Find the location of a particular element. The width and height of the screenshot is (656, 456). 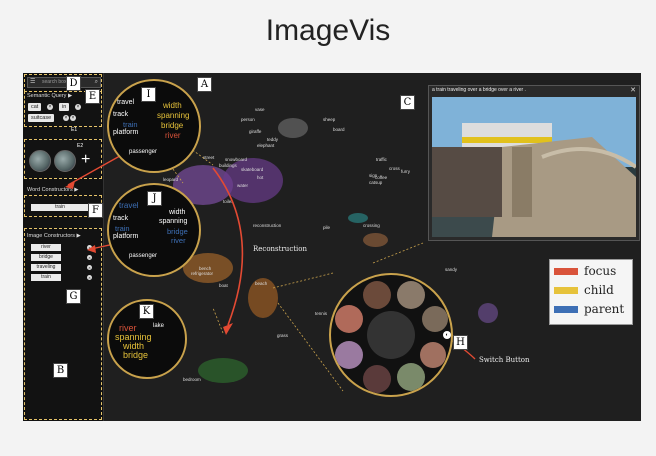

search-box: ☰ search box... ⌕ is located at coordinates (64, 82).